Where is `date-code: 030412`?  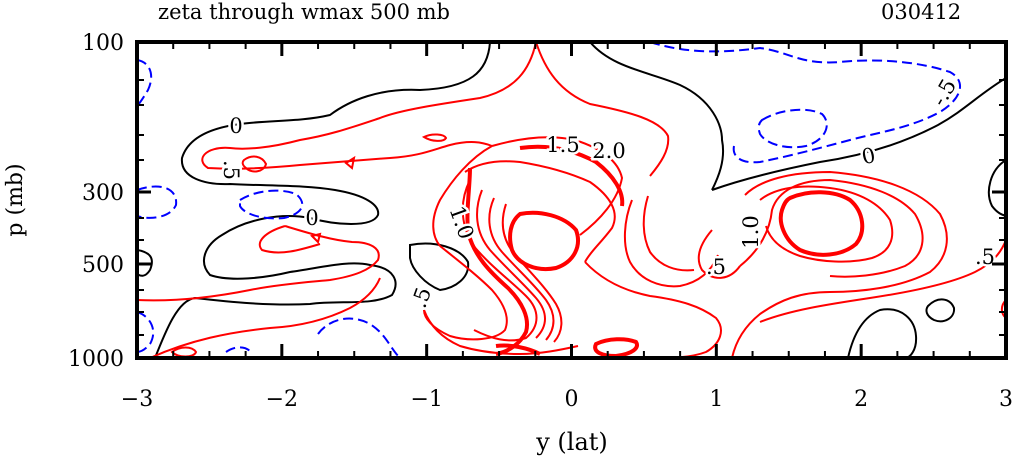 date-code: 030412 is located at coordinates (921, 12).